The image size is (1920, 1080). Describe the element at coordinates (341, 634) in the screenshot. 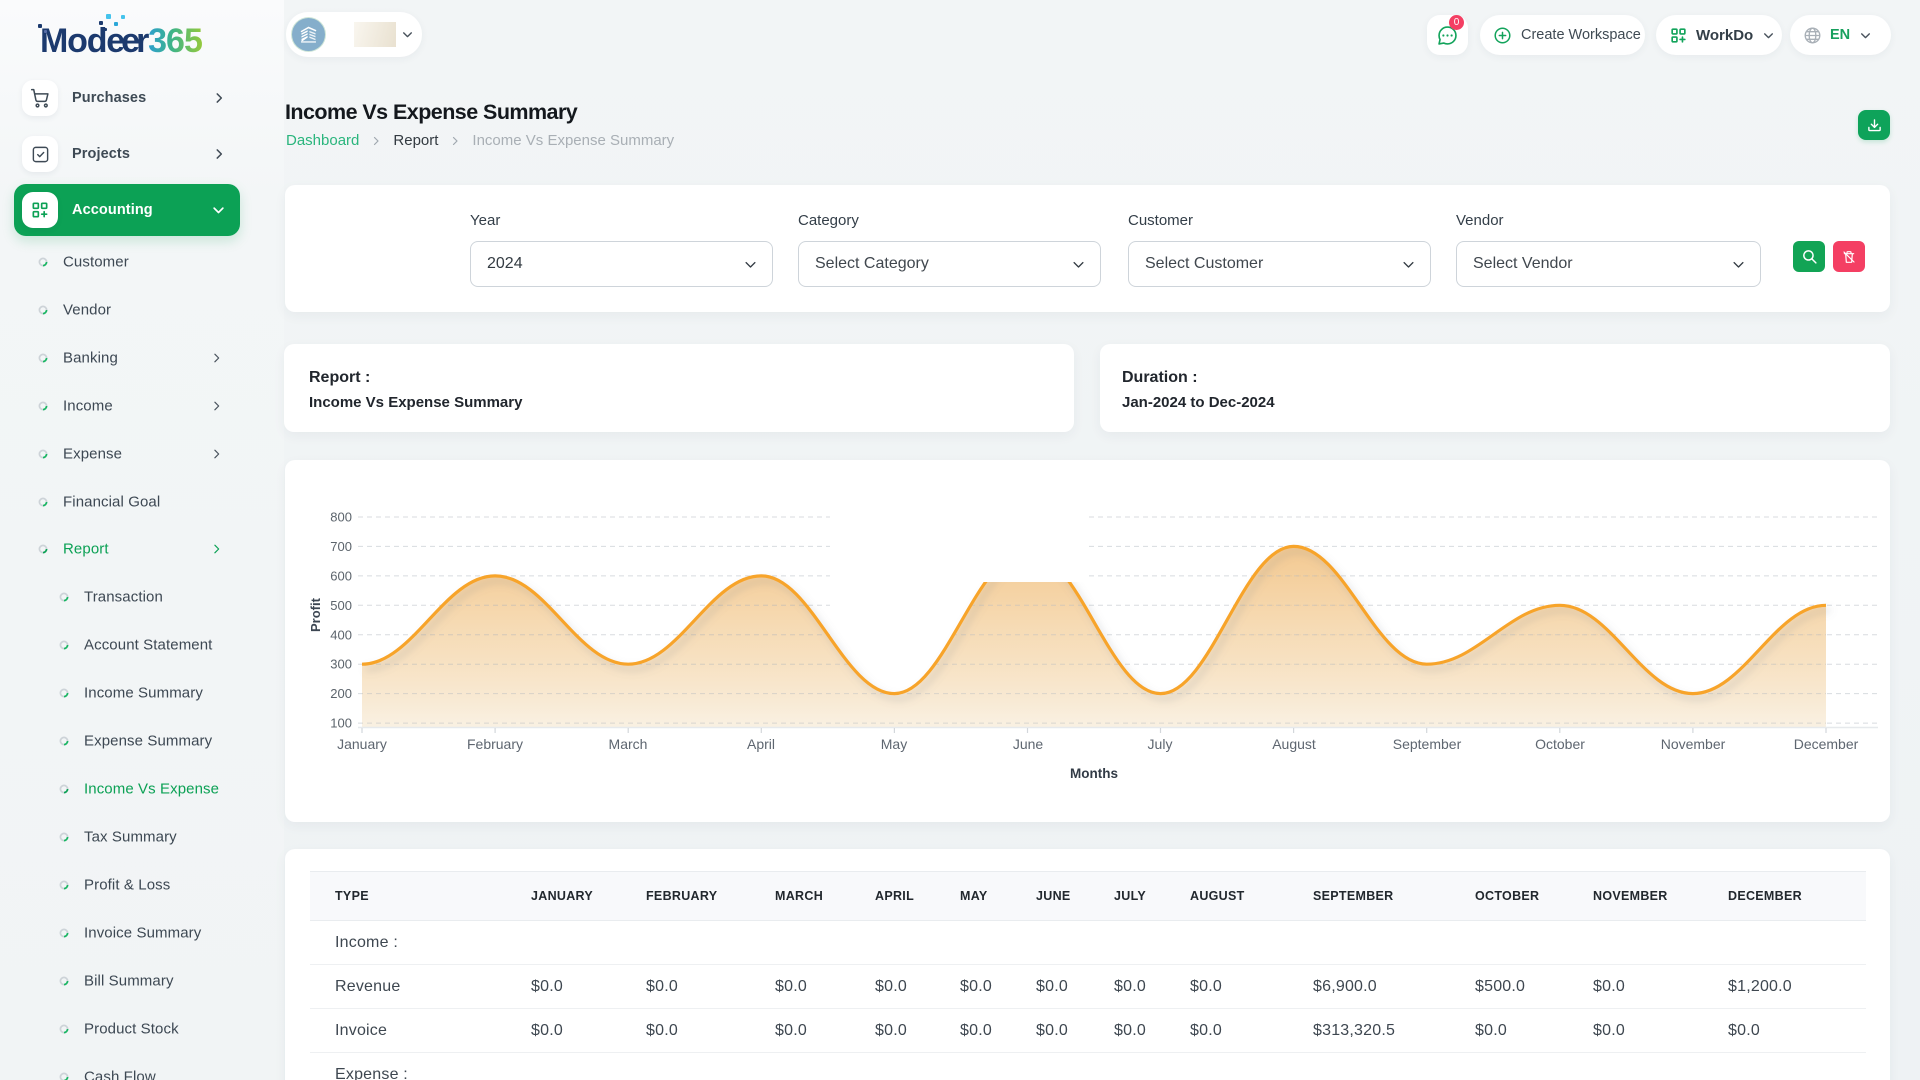

I see `svg-text: 400` at that location.